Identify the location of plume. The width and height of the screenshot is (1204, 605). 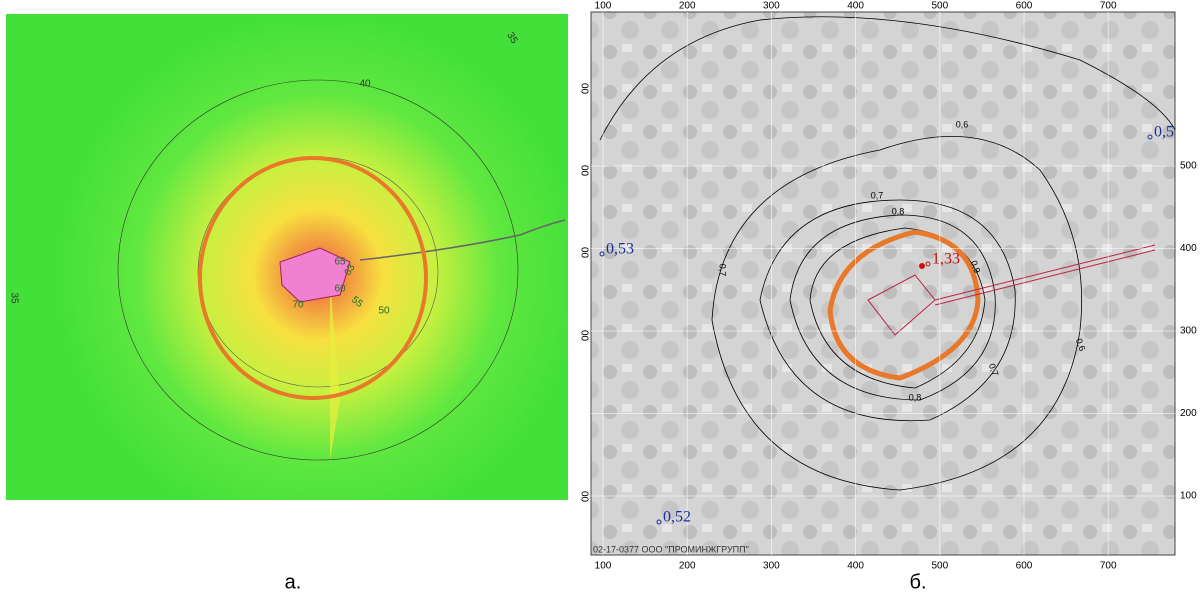
(335, 370).